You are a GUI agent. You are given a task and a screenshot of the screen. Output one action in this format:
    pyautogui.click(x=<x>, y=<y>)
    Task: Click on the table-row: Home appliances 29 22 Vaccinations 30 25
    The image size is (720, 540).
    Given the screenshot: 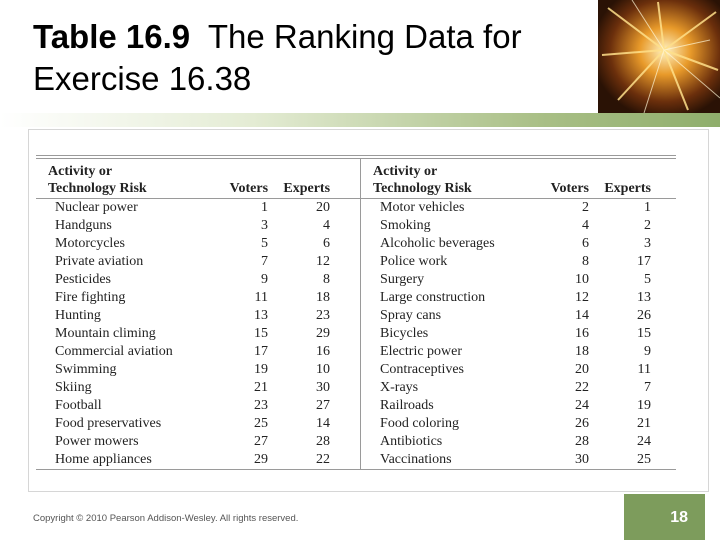 What is the action you would take?
    pyautogui.click(x=356, y=460)
    